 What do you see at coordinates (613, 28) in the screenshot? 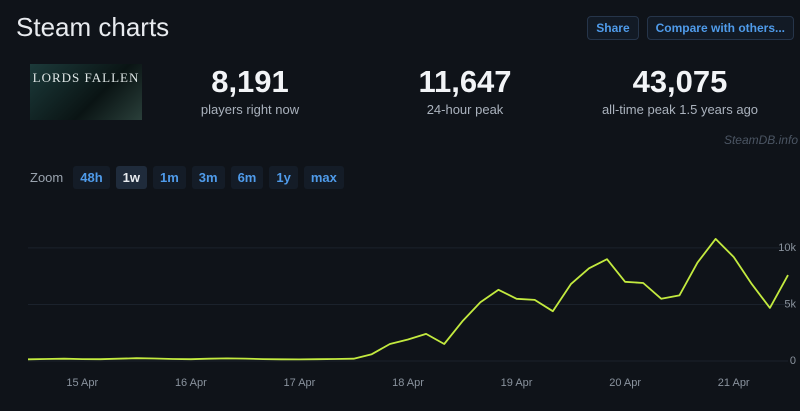
I see `share-button: Share` at bounding box center [613, 28].